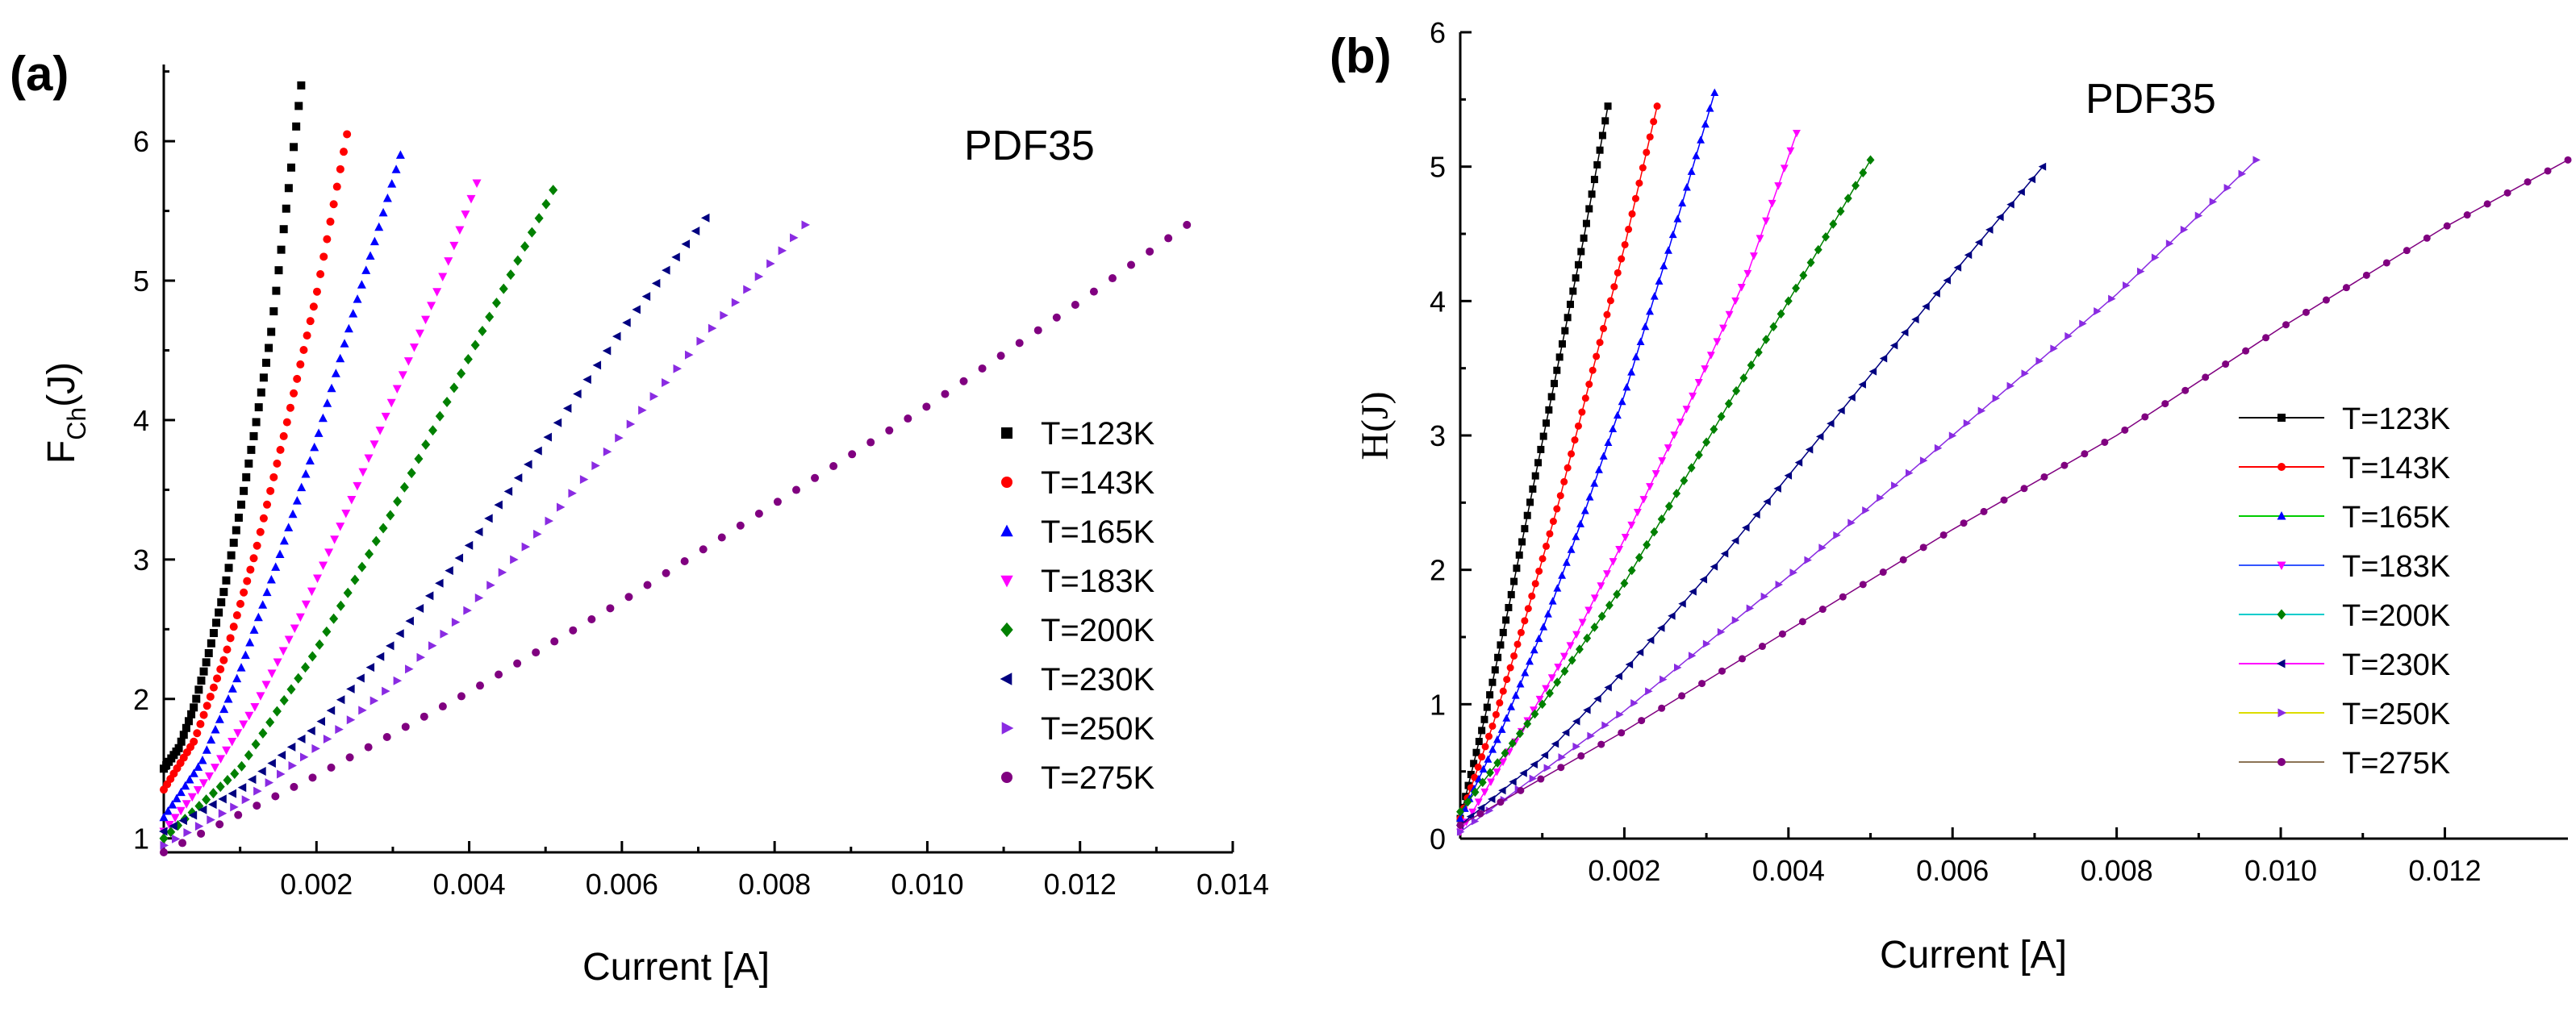 This screenshot has height=1012, width=2576. I want to click on panel-a-x-tick-label: 0.002, so click(316, 885).